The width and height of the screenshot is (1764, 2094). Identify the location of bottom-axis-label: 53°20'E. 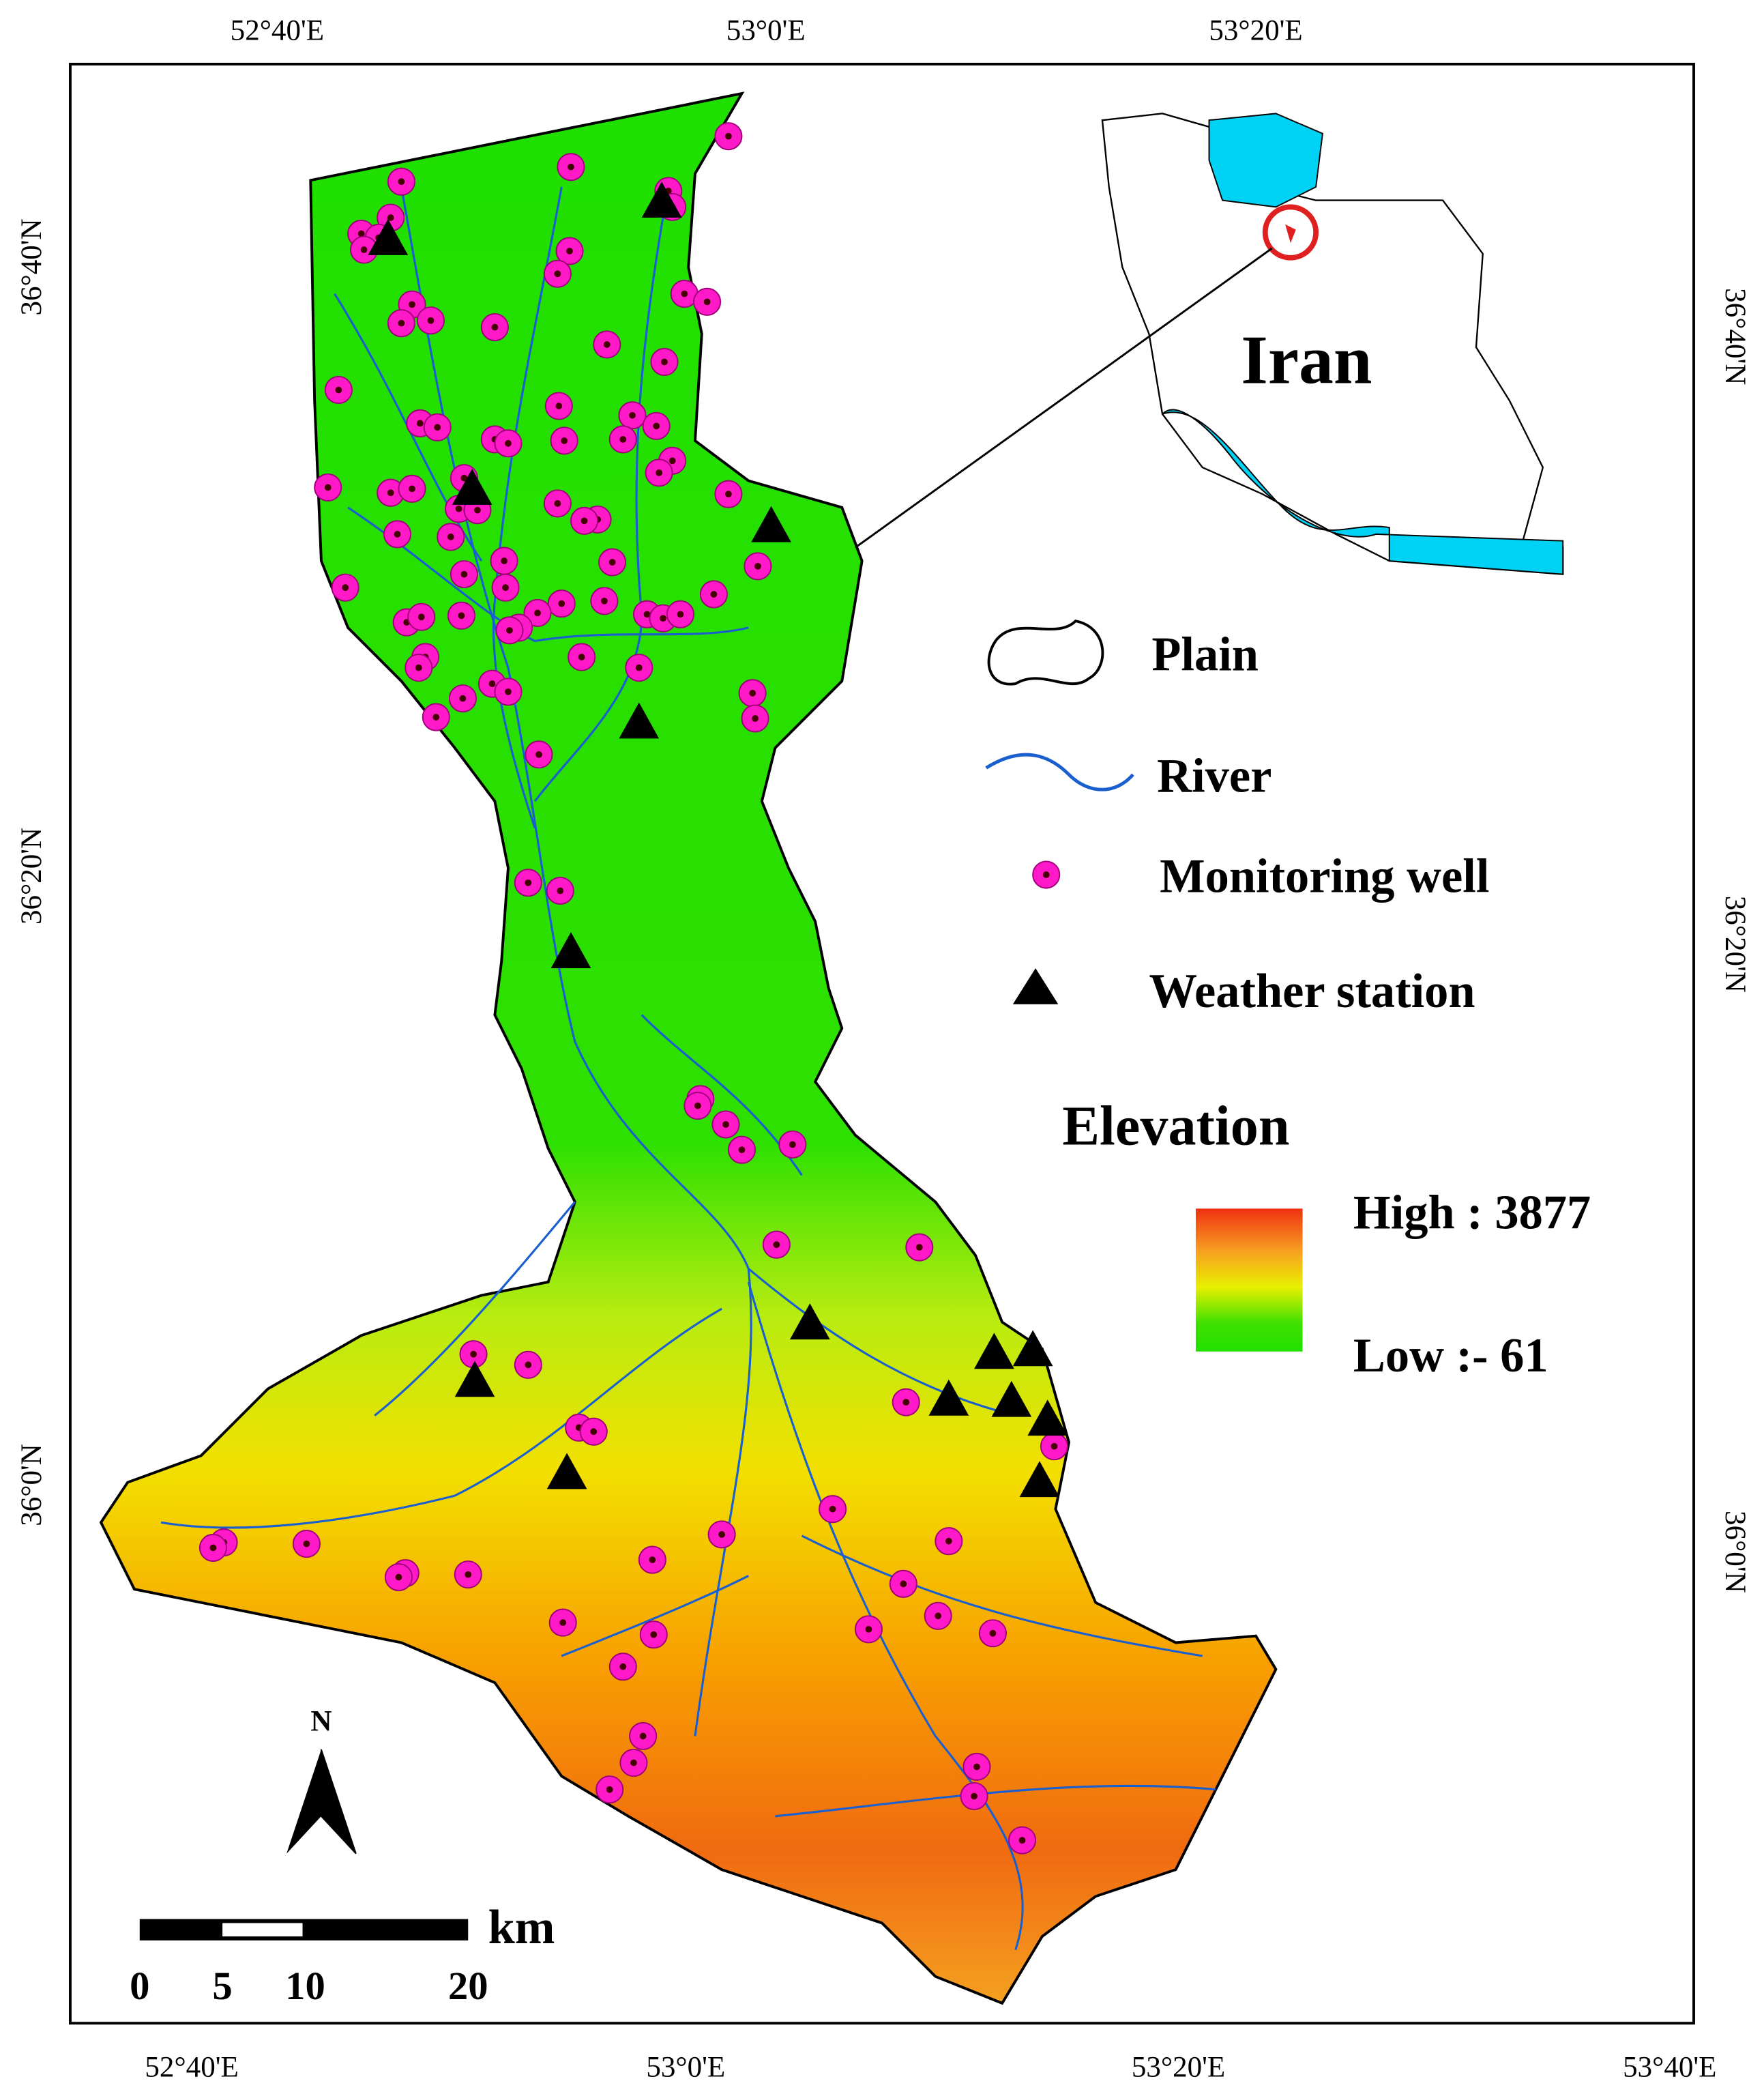
(1178, 2068).